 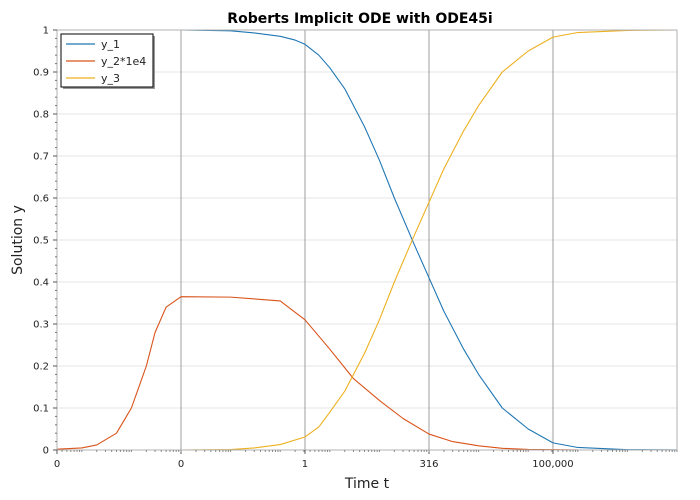 I want to click on y-tick-label: 0.1, so click(x=41, y=409).